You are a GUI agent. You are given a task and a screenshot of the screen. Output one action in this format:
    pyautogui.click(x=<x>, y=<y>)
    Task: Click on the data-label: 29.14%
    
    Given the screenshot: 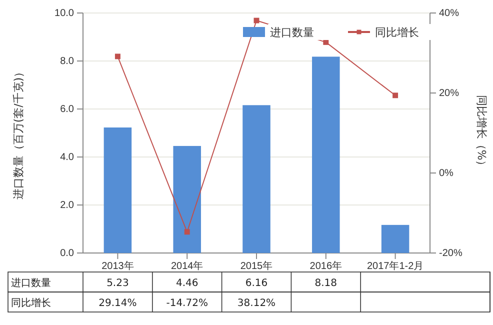 What is the action you would take?
    pyautogui.click(x=117, y=303)
    